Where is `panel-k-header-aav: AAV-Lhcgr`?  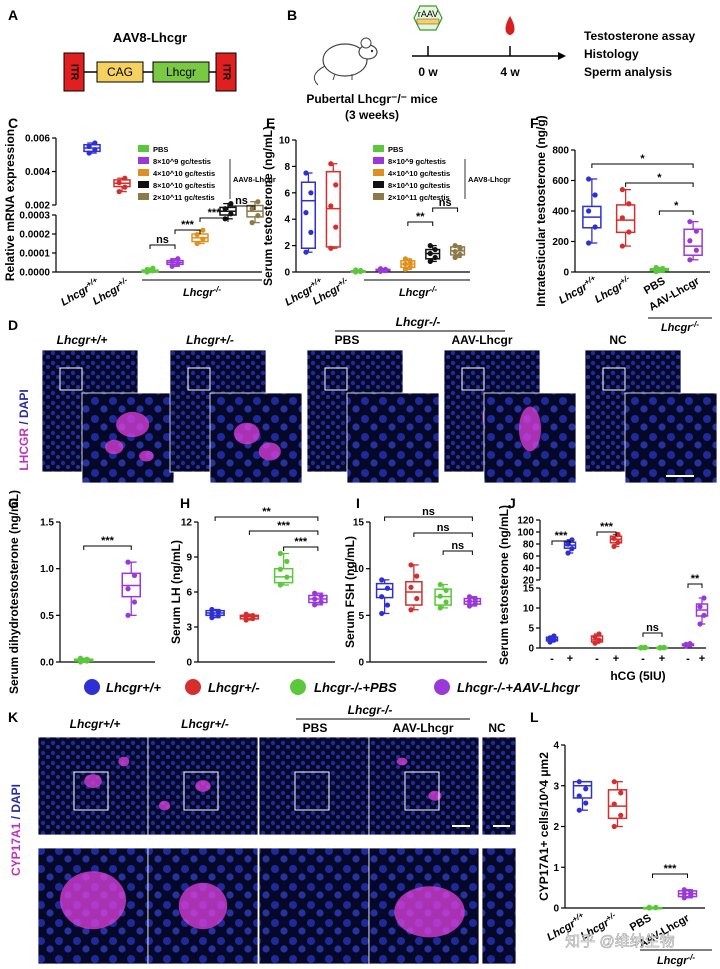
panel-k-header-aav: AAV-Lhcgr is located at coordinates (422, 728).